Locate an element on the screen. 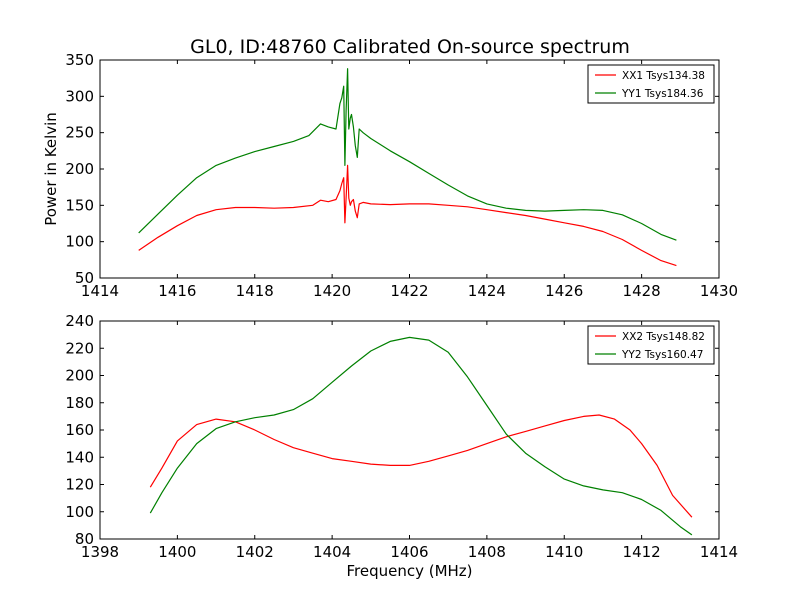  bottom-x-tick-label: 1412 is located at coordinates (642, 552).